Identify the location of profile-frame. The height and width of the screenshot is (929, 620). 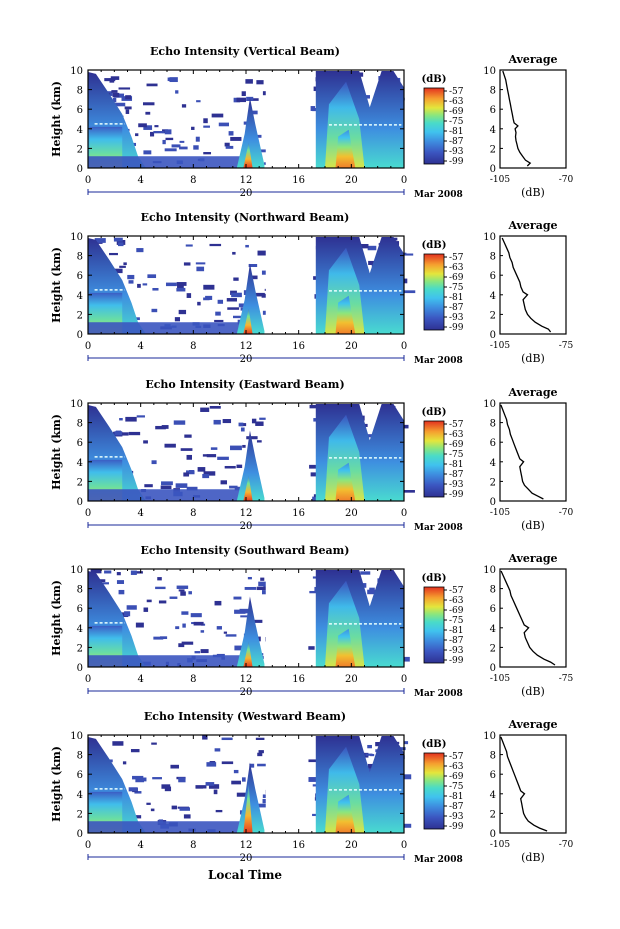
(533, 618).